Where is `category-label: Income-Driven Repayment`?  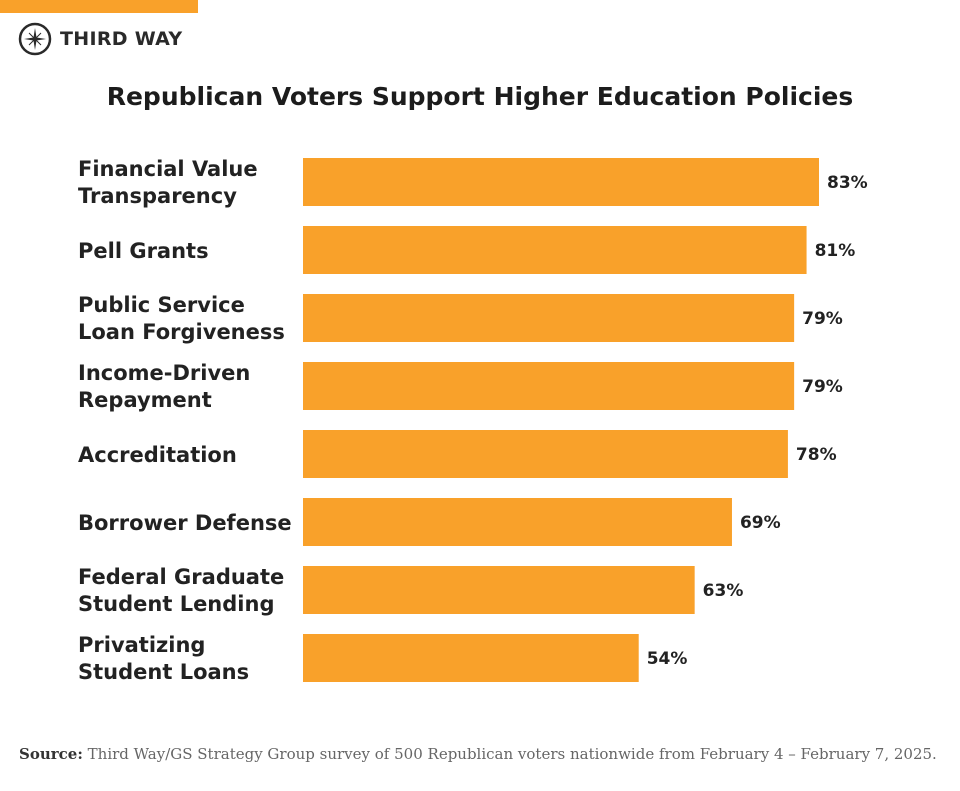 category-label: Income-Driven Repayment is located at coordinates (164, 386).